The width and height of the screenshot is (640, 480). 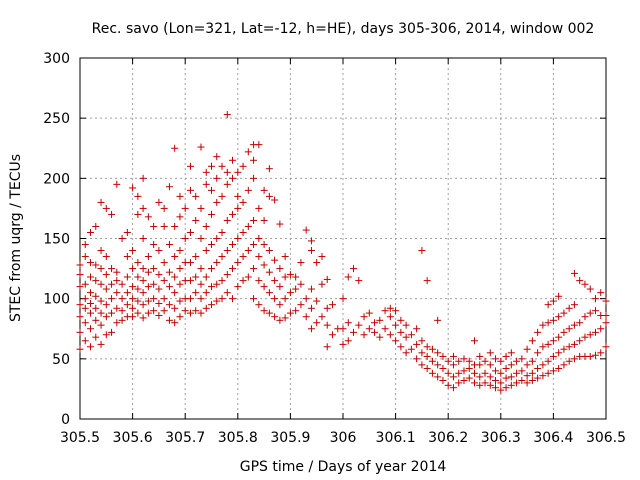 What do you see at coordinates (343, 438) in the screenshot?
I see `x-tick-label: 306` at bounding box center [343, 438].